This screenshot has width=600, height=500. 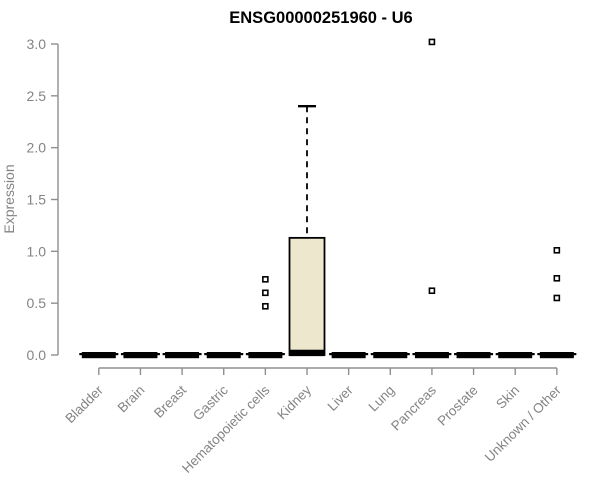 What do you see at coordinates (348, 355) in the screenshot?
I see `flat-boxplot-liver` at bounding box center [348, 355].